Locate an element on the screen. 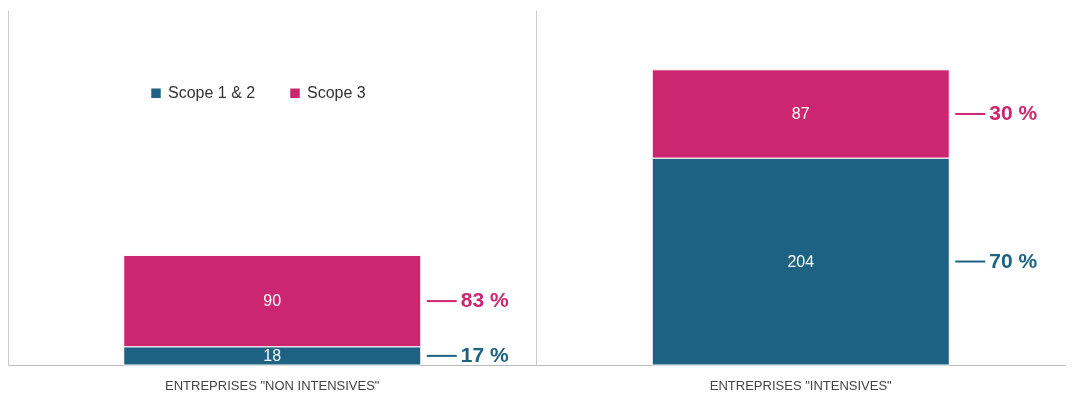 Image resolution: width=1072 pixels, height=401 pixels. annotation: 17 % is located at coordinates (484, 354).